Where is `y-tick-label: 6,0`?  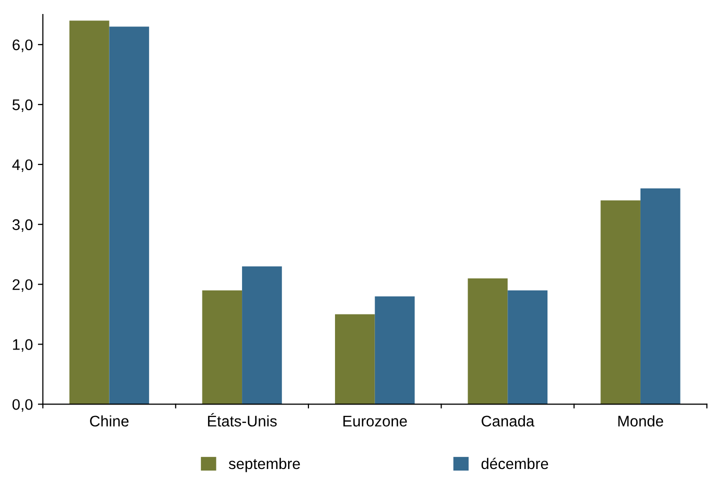
y-tick-label: 6,0 is located at coordinates (22, 45).